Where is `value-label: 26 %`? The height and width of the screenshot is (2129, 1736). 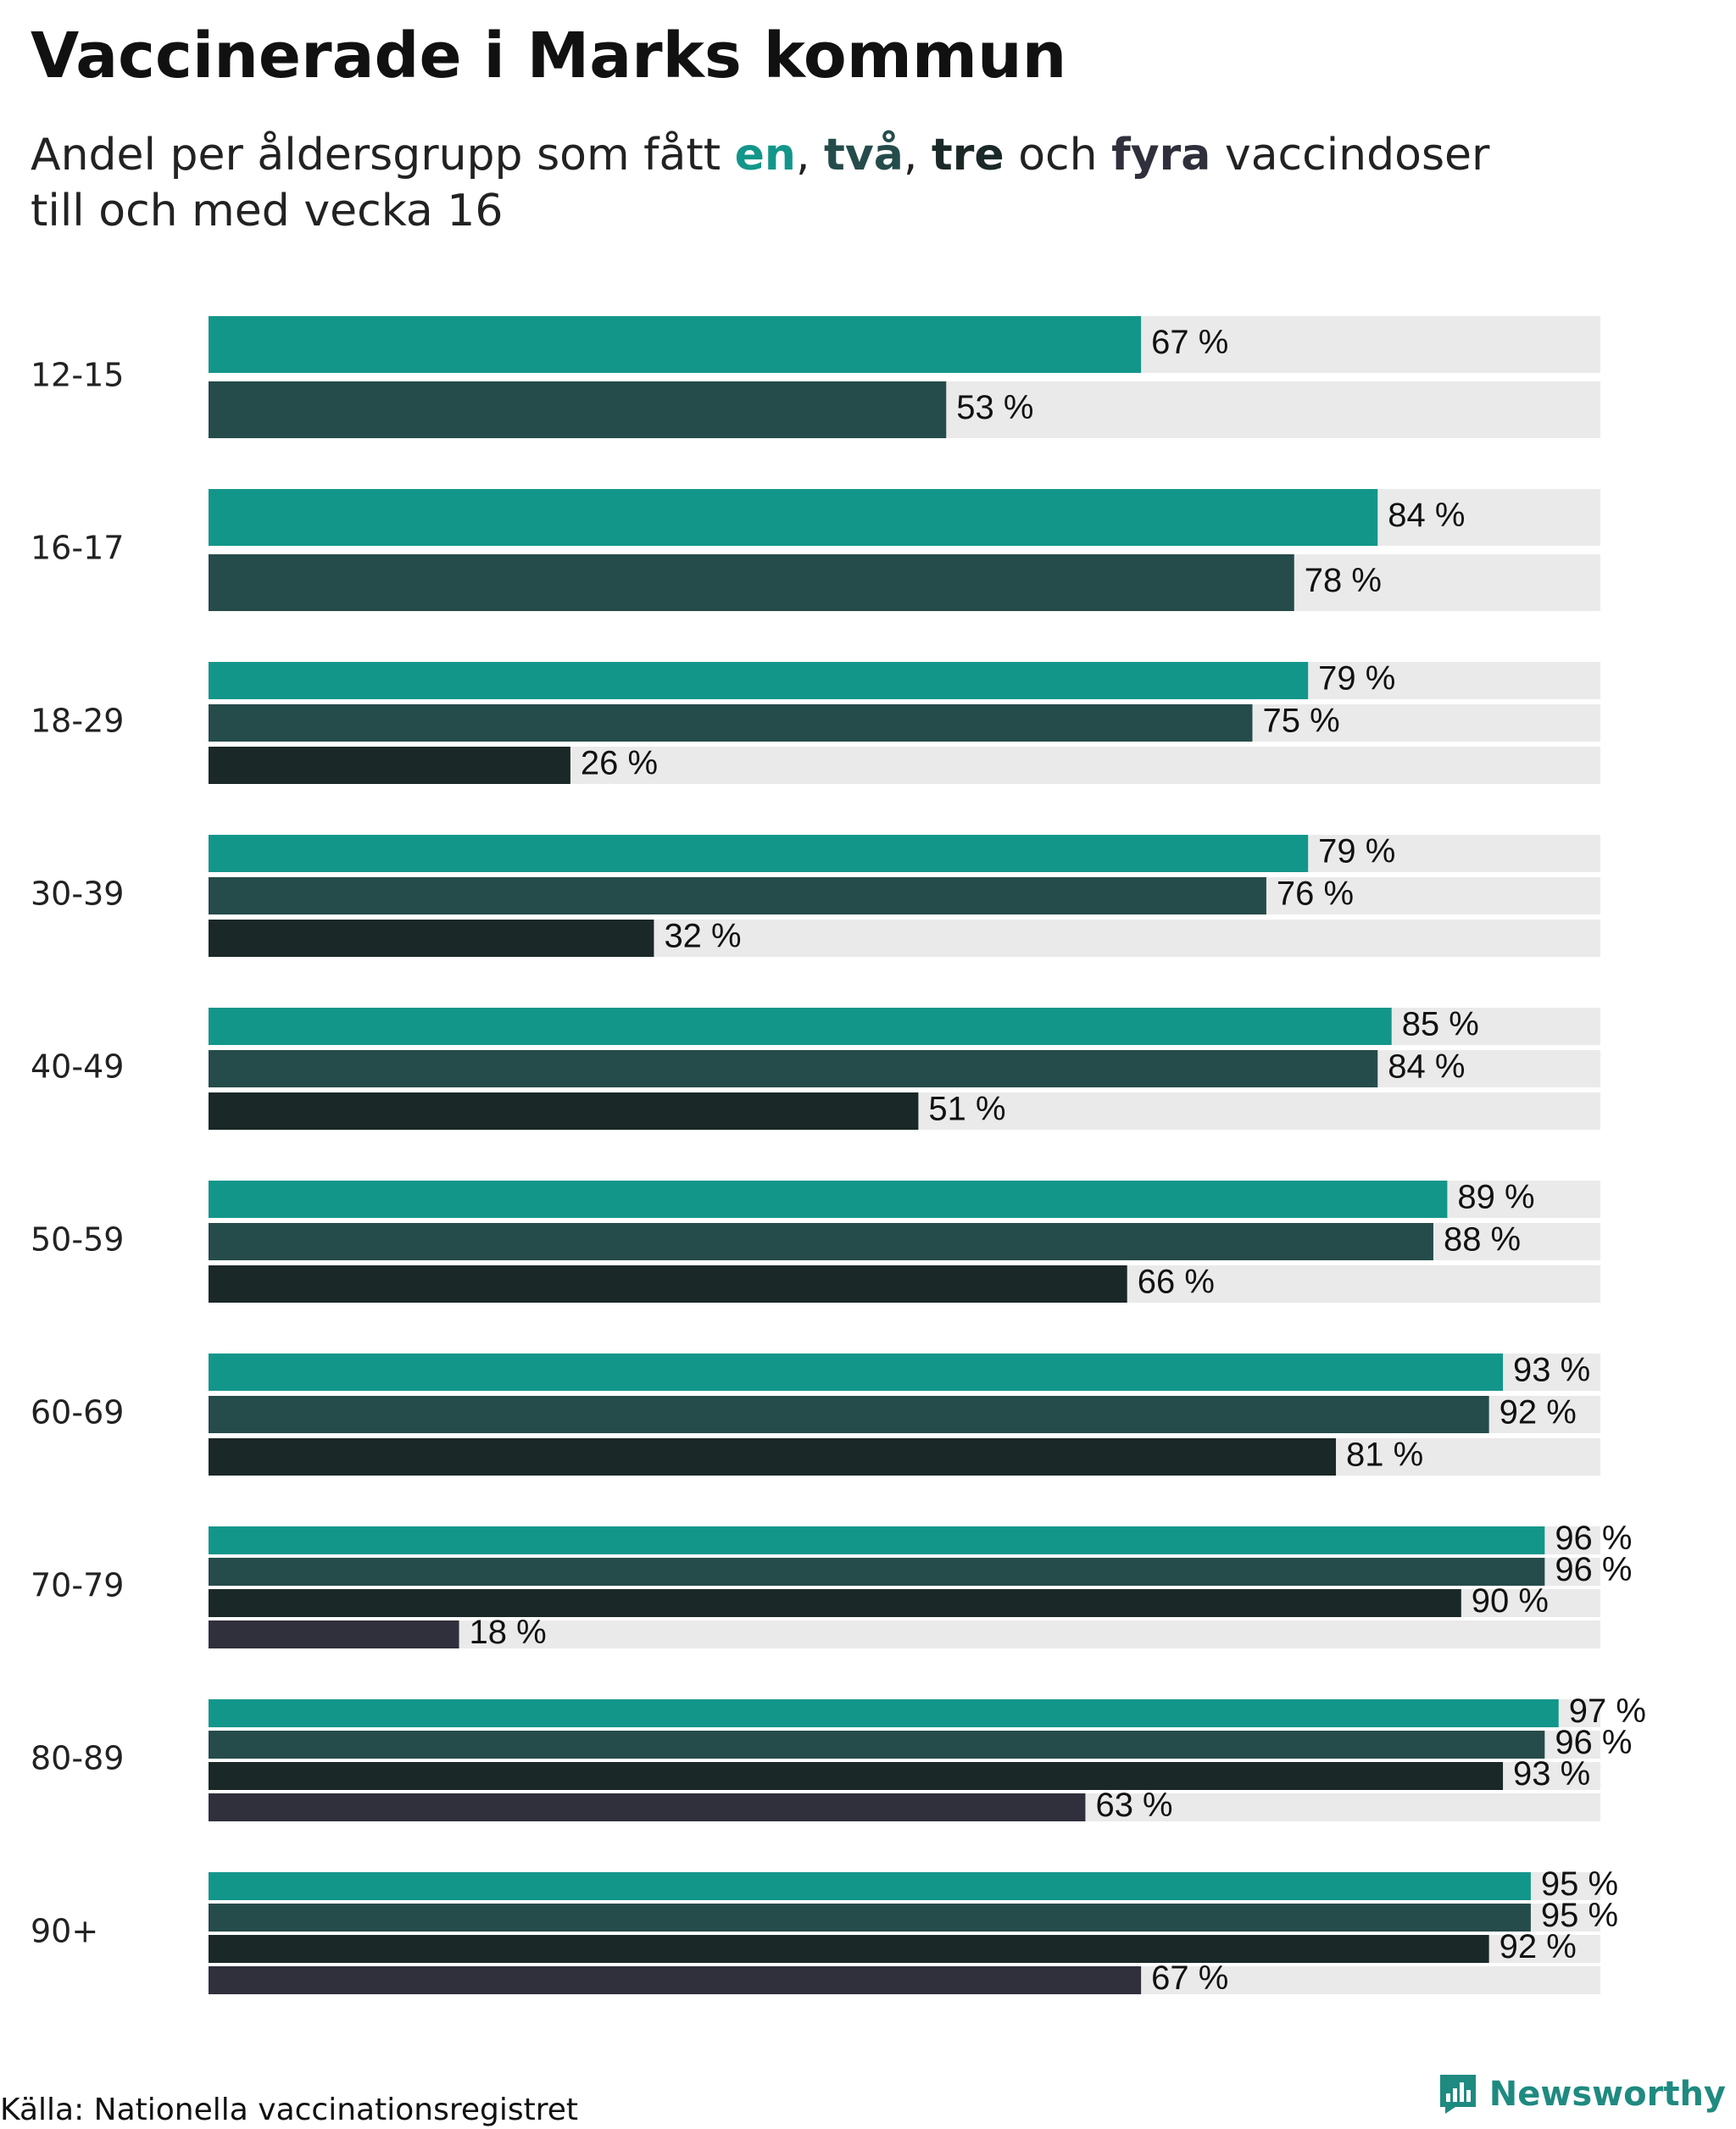
value-label: 26 % is located at coordinates (619, 763).